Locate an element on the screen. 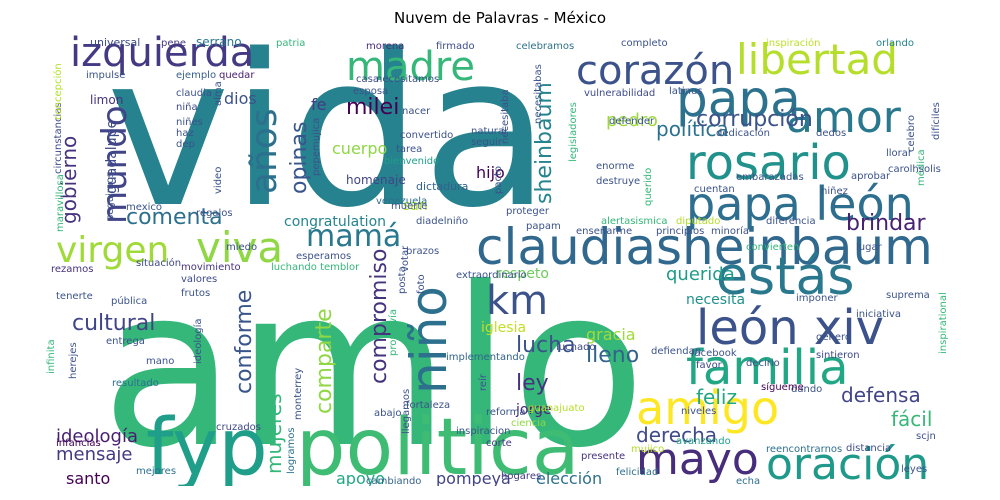 The height and width of the screenshot is (500, 1000). word-guanajuato: guanajuato is located at coordinates (556, 408).